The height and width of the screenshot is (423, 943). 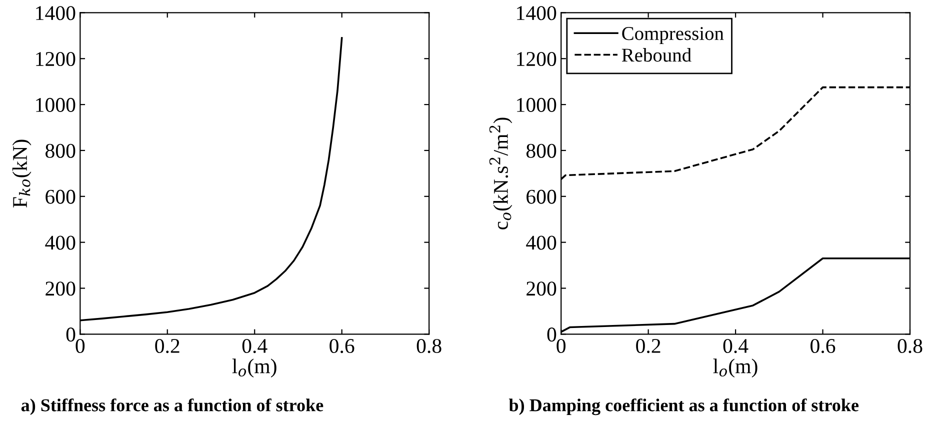 What do you see at coordinates (673, 35) in the screenshot?
I see `legend-label: Compression` at bounding box center [673, 35].